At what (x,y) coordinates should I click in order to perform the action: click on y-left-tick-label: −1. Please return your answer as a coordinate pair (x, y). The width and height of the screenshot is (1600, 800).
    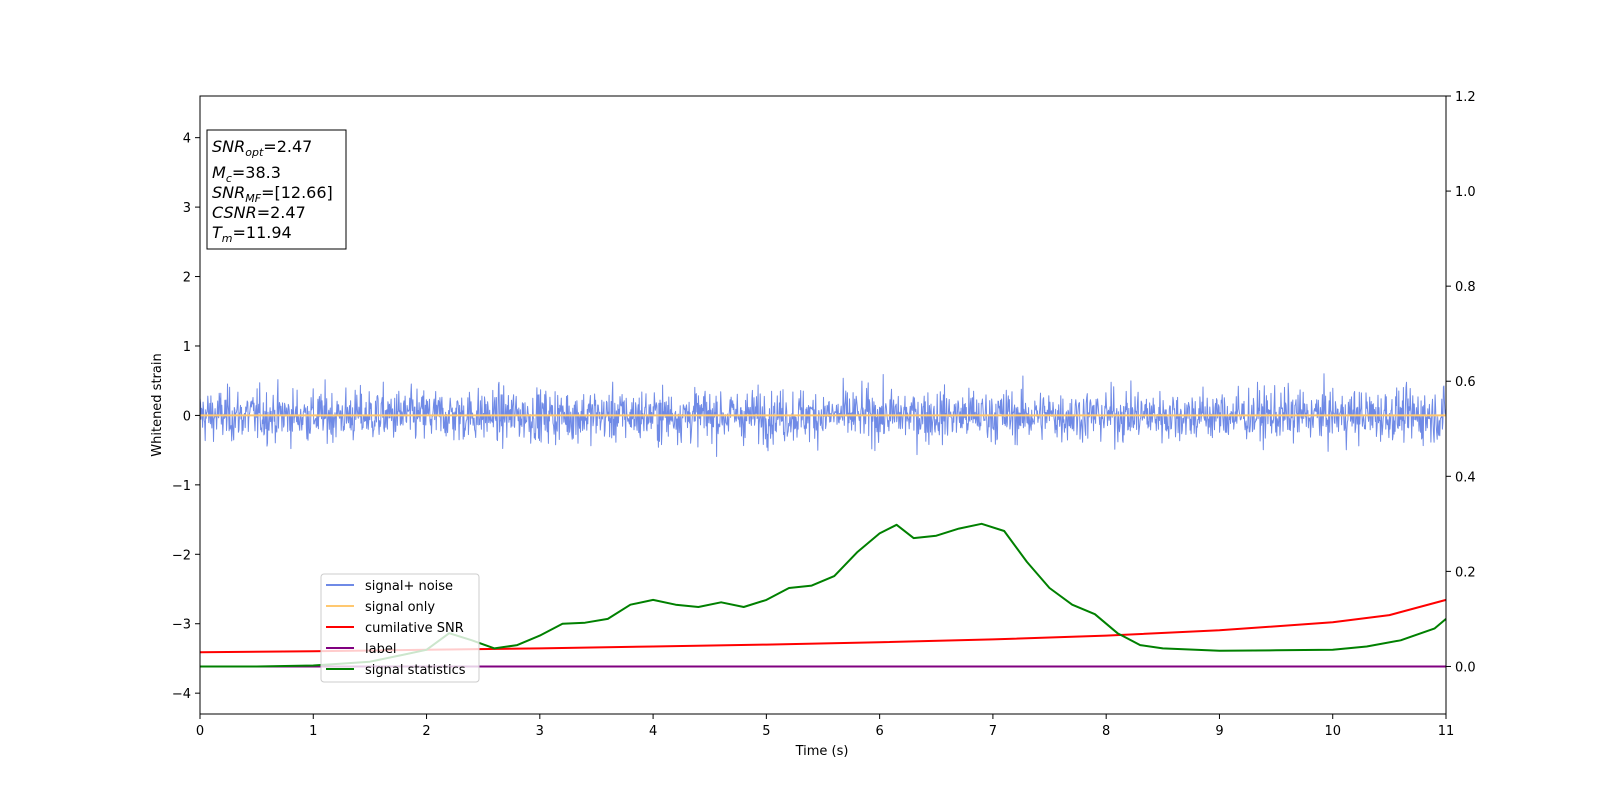
    Looking at the image, I should click on (181, 486).